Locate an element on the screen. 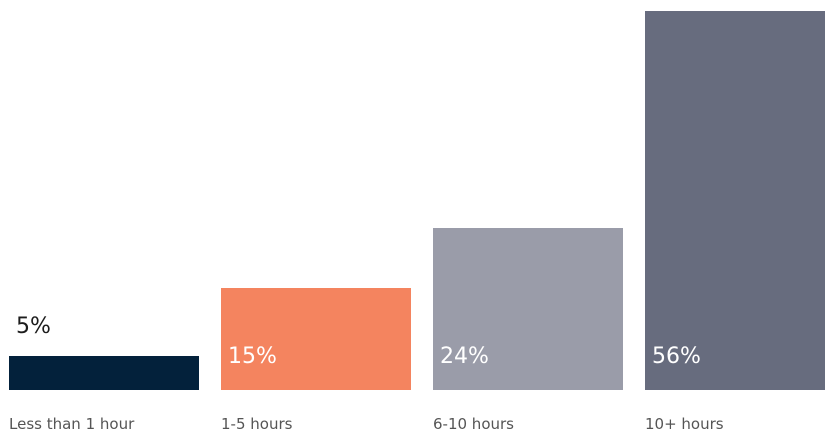 This screenshot has height=433, width=825. value-label-6-10-hours: 24% is located at coordinates (464, 356).